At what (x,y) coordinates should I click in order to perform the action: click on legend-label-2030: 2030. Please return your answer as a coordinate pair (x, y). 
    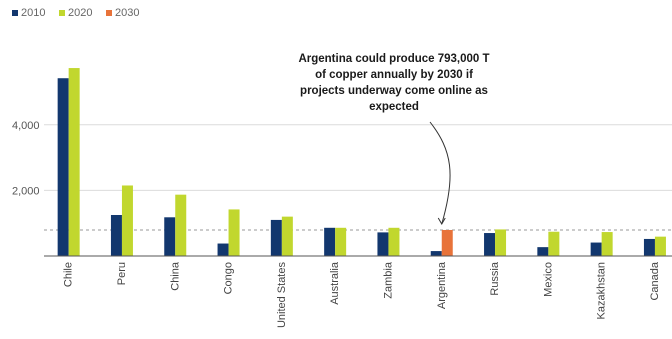
    Looking at the image, I should click on (127, 13).